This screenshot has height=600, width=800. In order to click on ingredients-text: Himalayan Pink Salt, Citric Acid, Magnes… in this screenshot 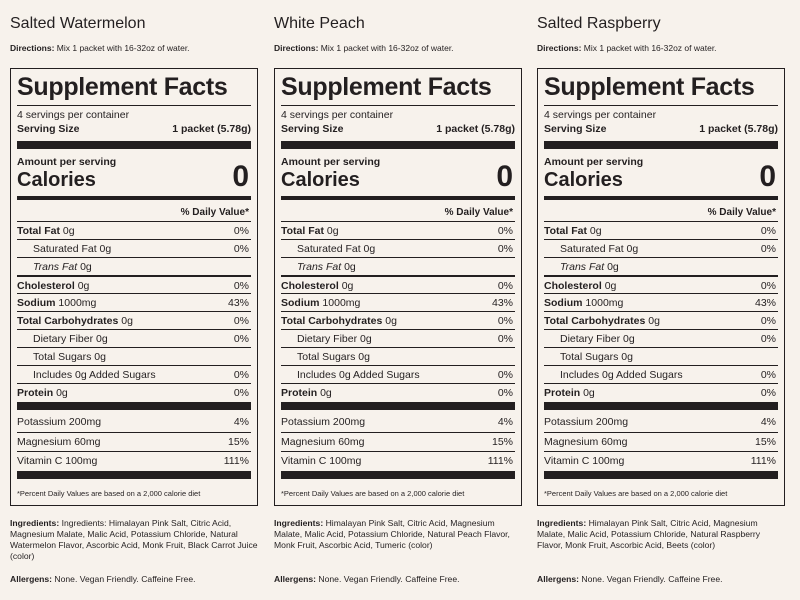, I will do `click(649, 534)`.